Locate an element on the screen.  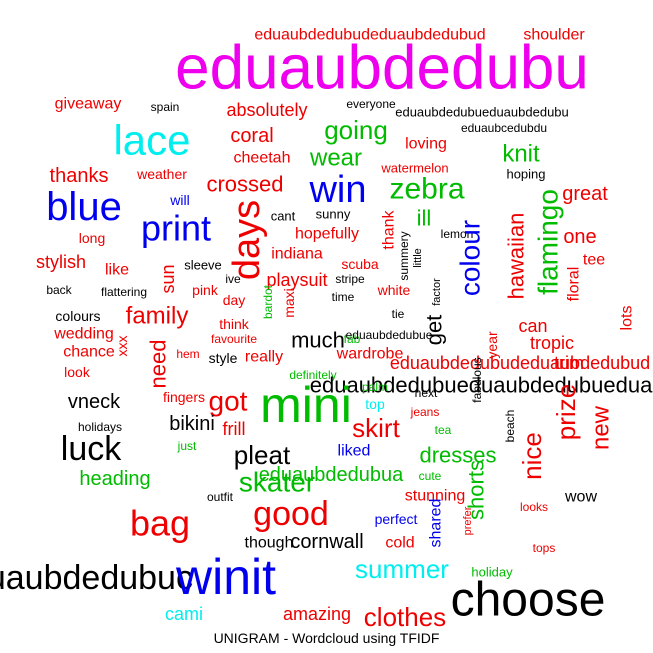
word: sun is located at coordinates (168, 278).